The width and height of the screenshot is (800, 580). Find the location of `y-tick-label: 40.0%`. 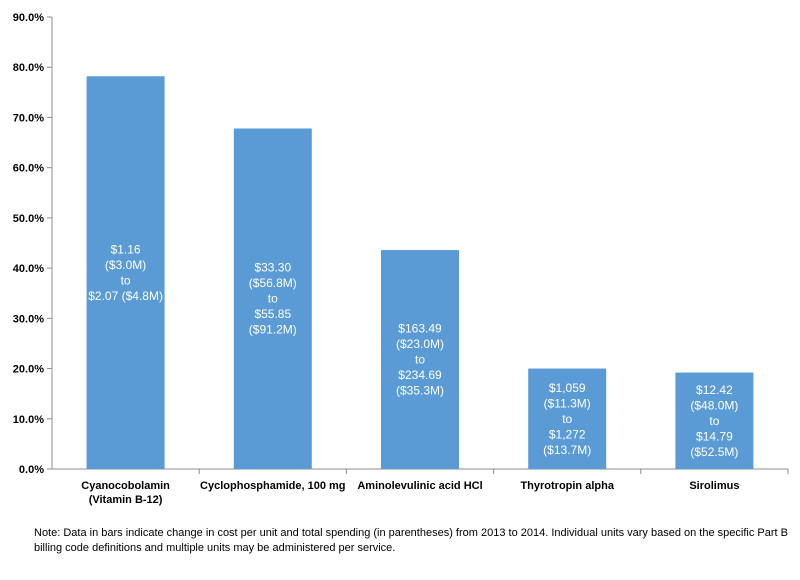

y-tick-label: 40.0% is located at coordinates (28, 269).